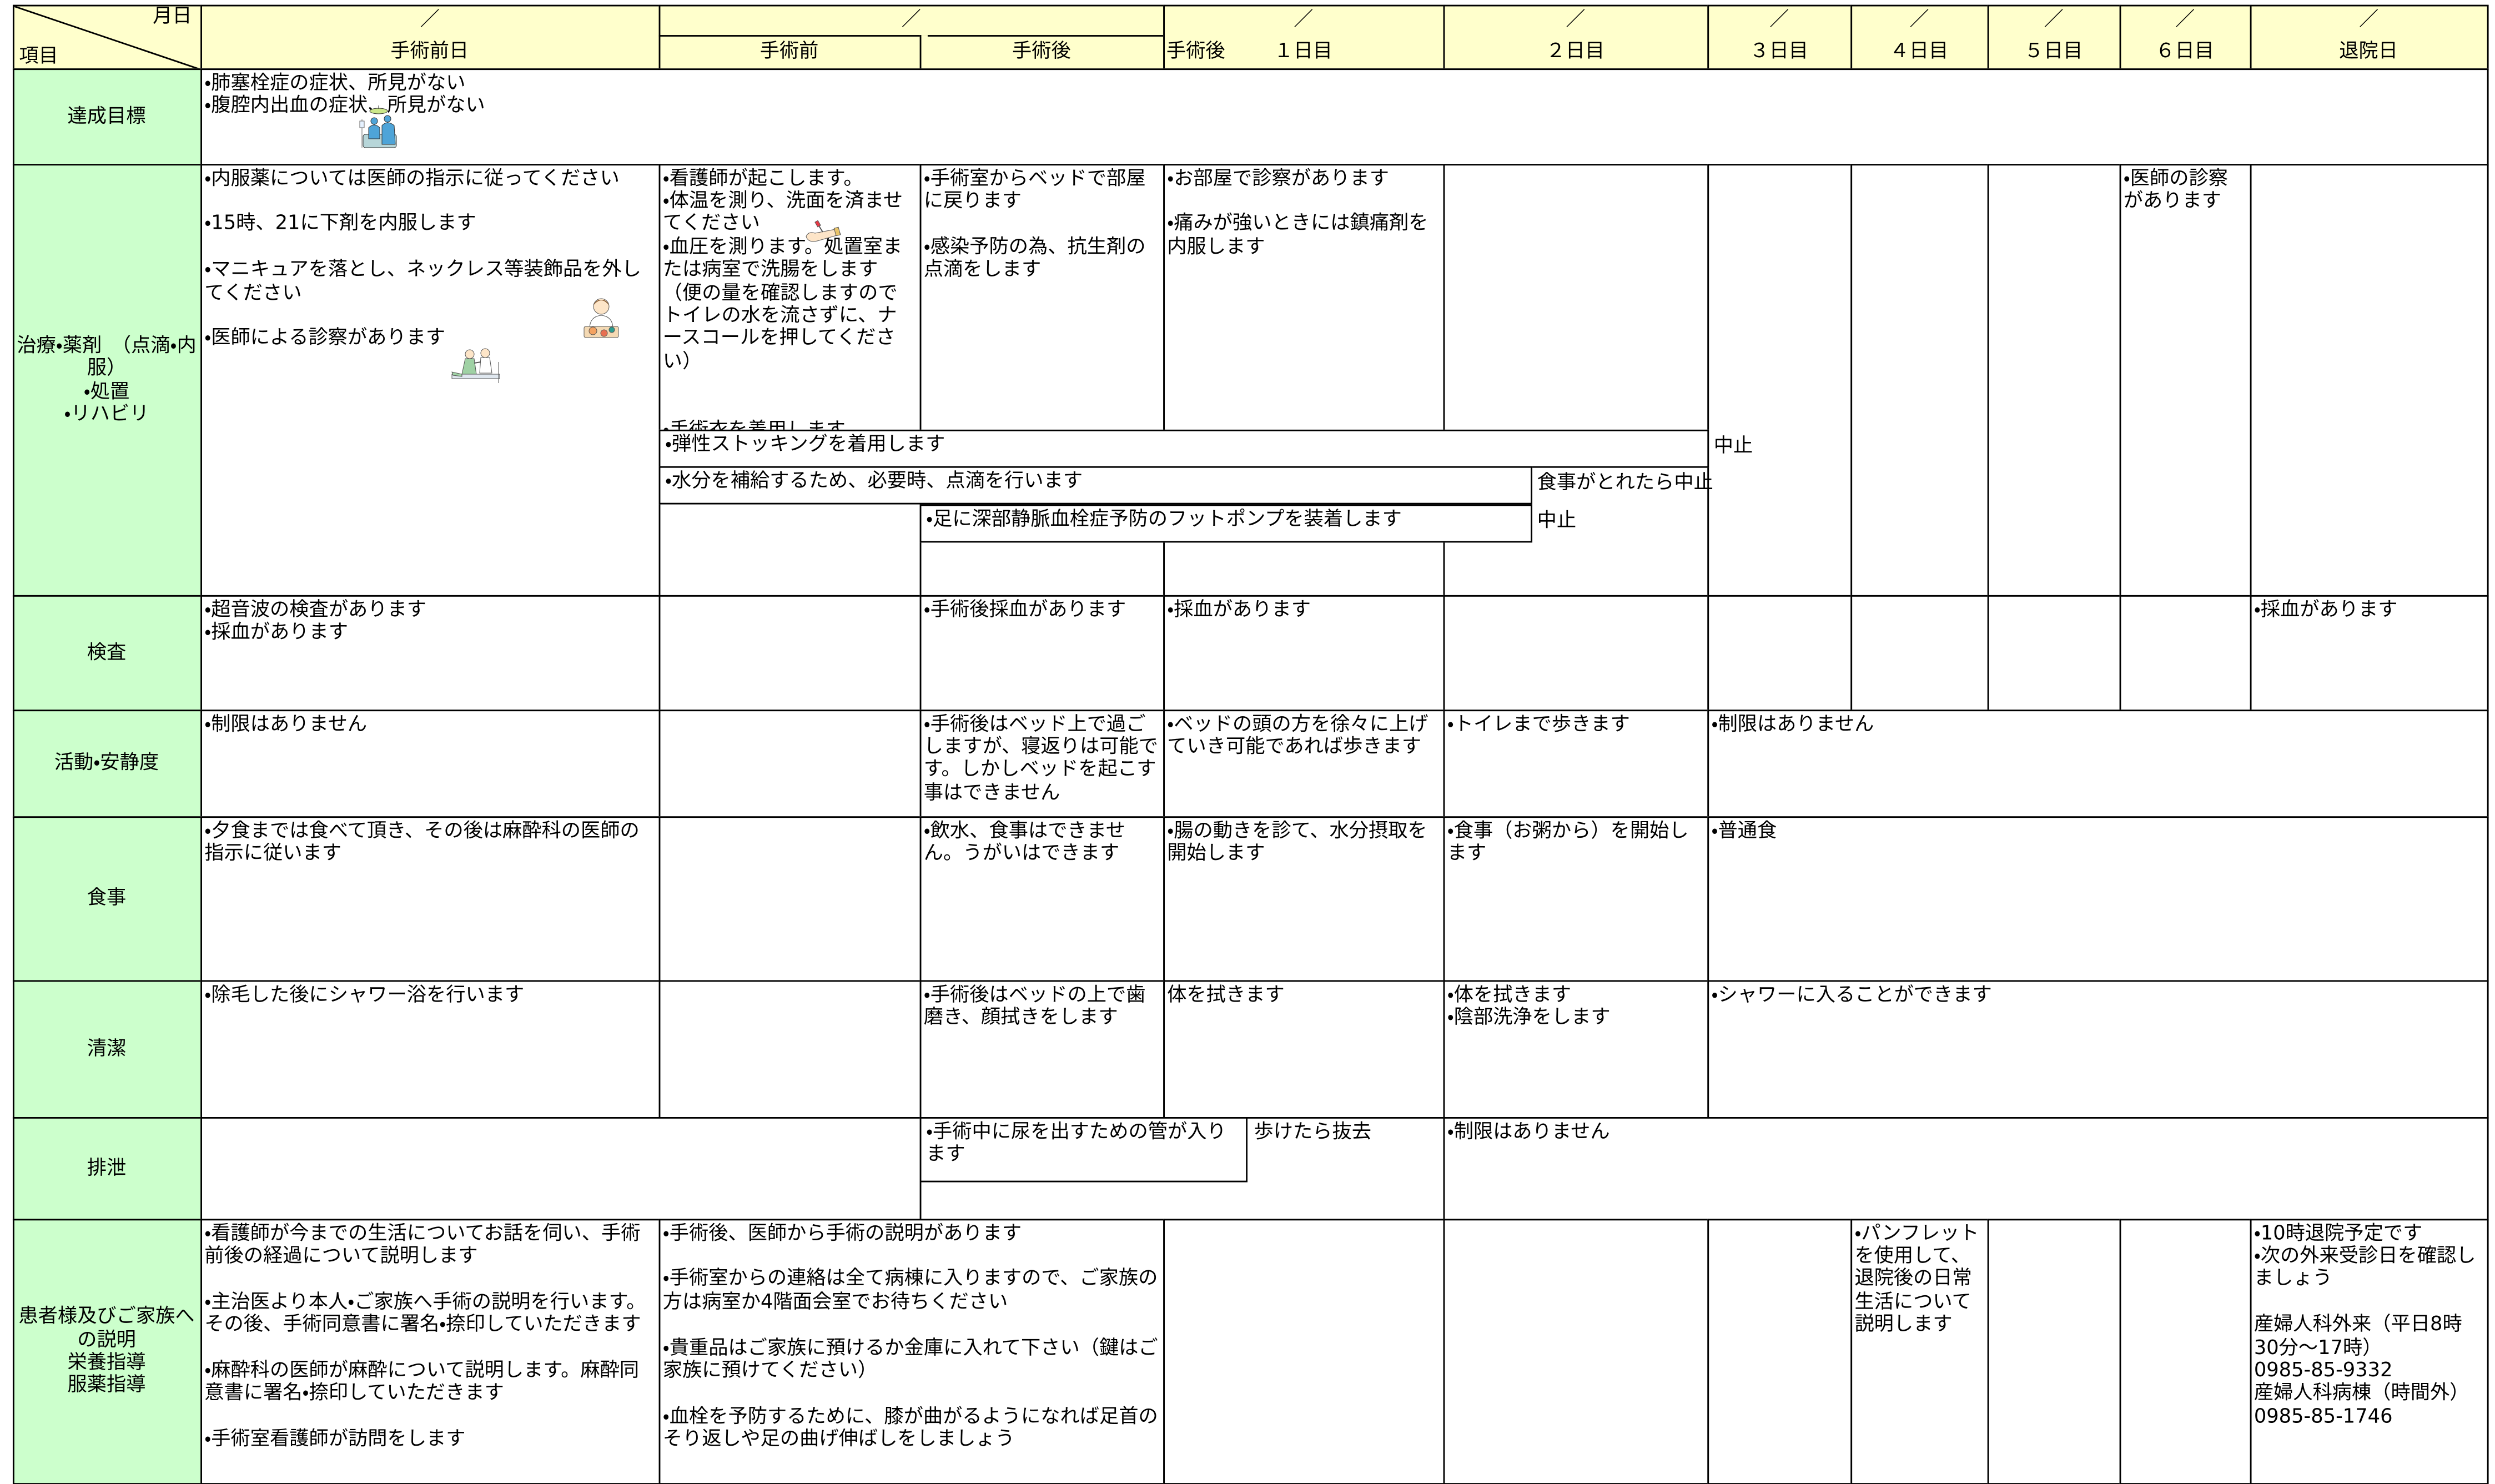 This screenshot has height=1484, width=2495. I want to click on plan-cell: ・トイレまで歩きます, so click(1575, 762).